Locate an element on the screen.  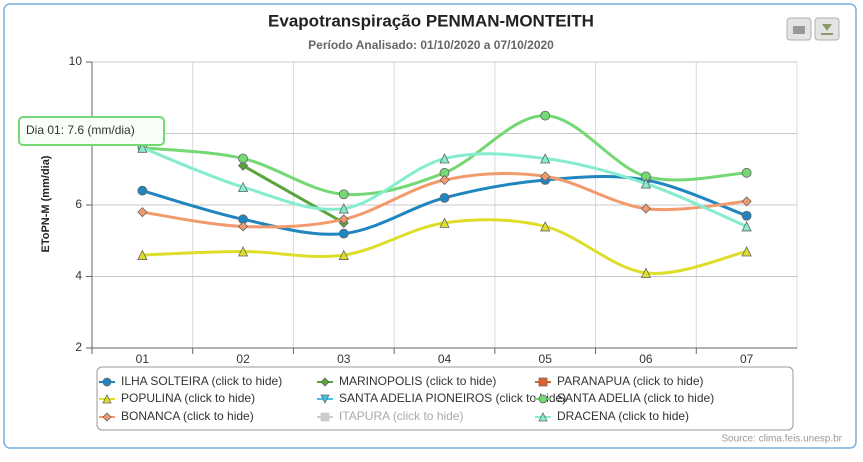
legend-name: ITAPURA is located at coordinates (364, 416).